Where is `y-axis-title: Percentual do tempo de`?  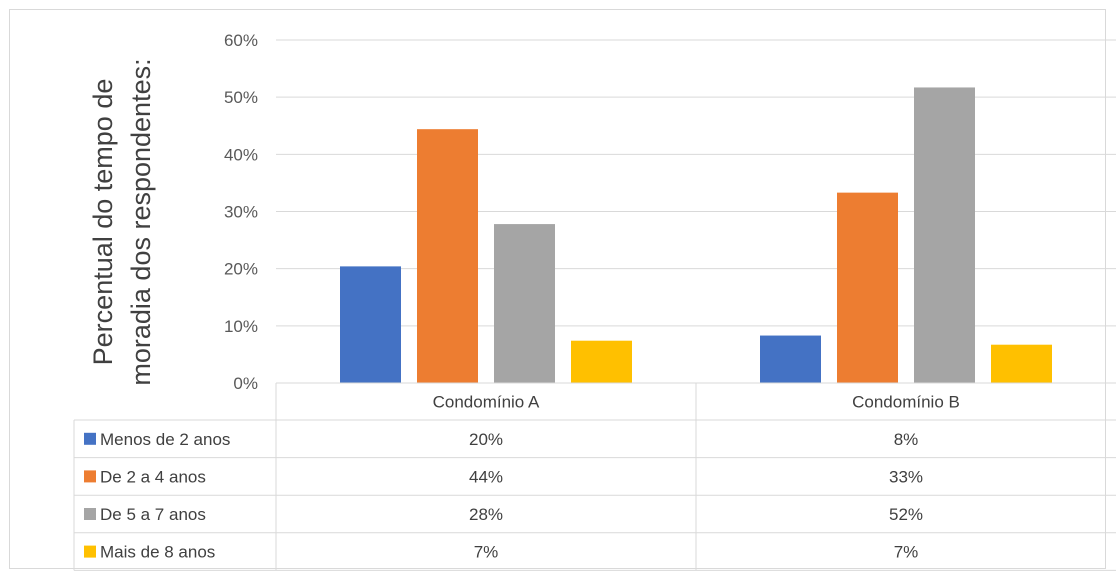
y-axis-title: Percentual do tempo de is located at coordinates (103, 222).